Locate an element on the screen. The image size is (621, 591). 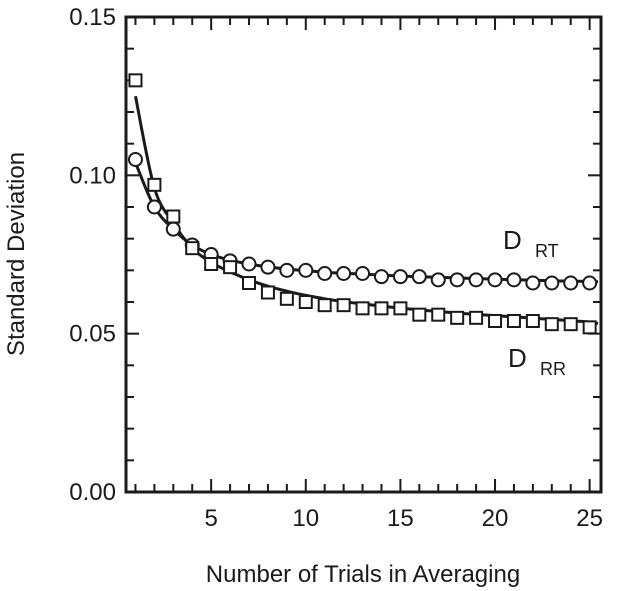
series-label-drt-sub: RT is located at coordinates (547, 251).